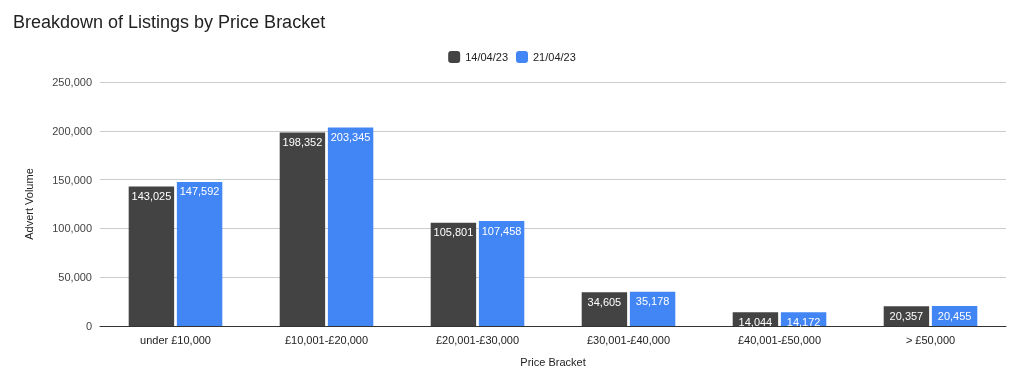 This screenshot has width=1024, height=392. What do you see at coordinates (954, 315) in the screenshot?
I see `data-label: 20,455` at bounding box center [954, 315].